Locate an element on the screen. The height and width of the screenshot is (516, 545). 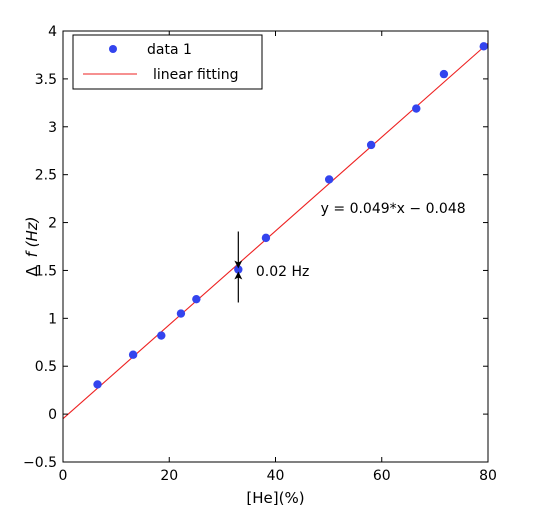
x-tick-label: 80 is located at coordinates (488, 476).